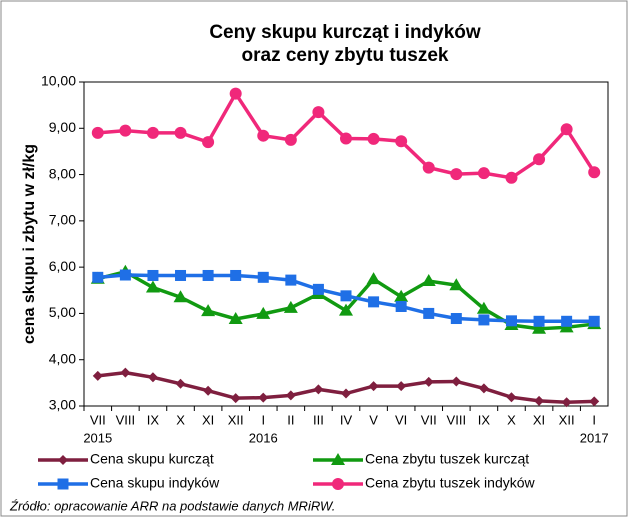 This screenshot has height=522, width=628. Describe the element at coordinates (29, 244) in the screenshot. I see `y-axis-label: cena skupu i zbytu w zł/kg` at that location.